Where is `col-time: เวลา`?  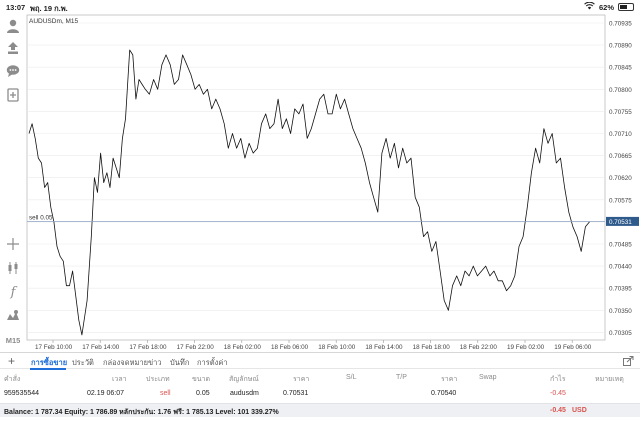
col-time: เวลา is located at coordinates (119, 379).